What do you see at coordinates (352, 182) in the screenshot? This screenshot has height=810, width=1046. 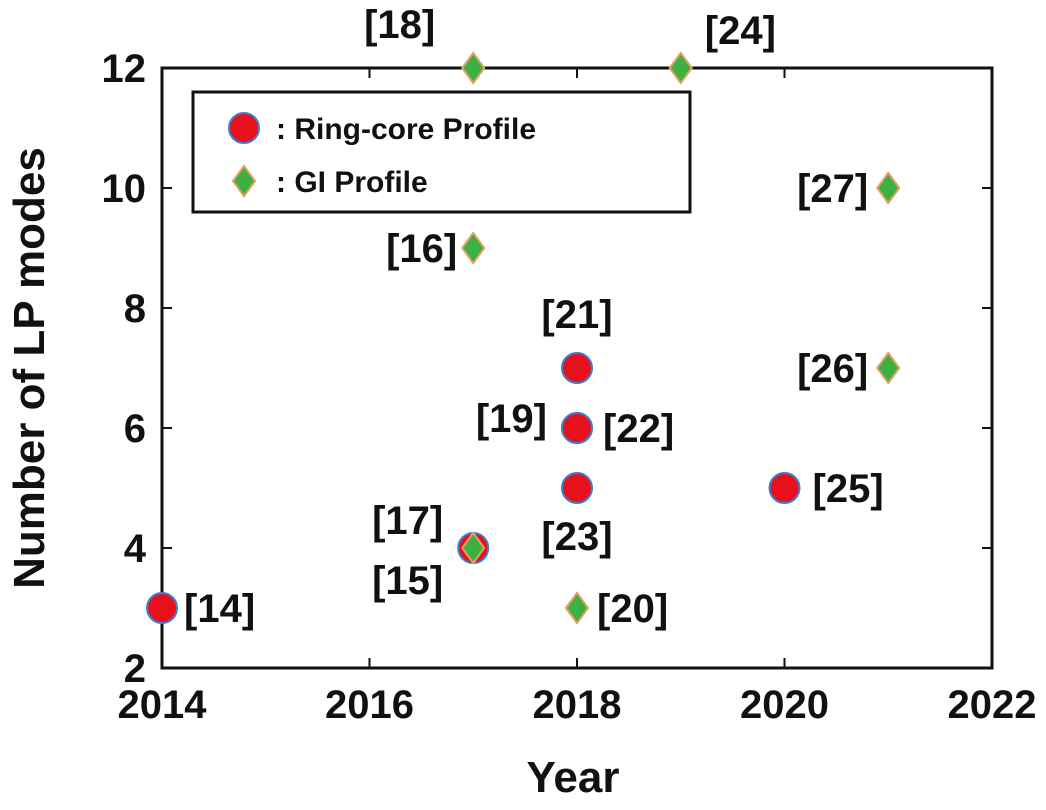 I see `legend-entry-gi: : GI Profile` at bounding box center [352, 182].